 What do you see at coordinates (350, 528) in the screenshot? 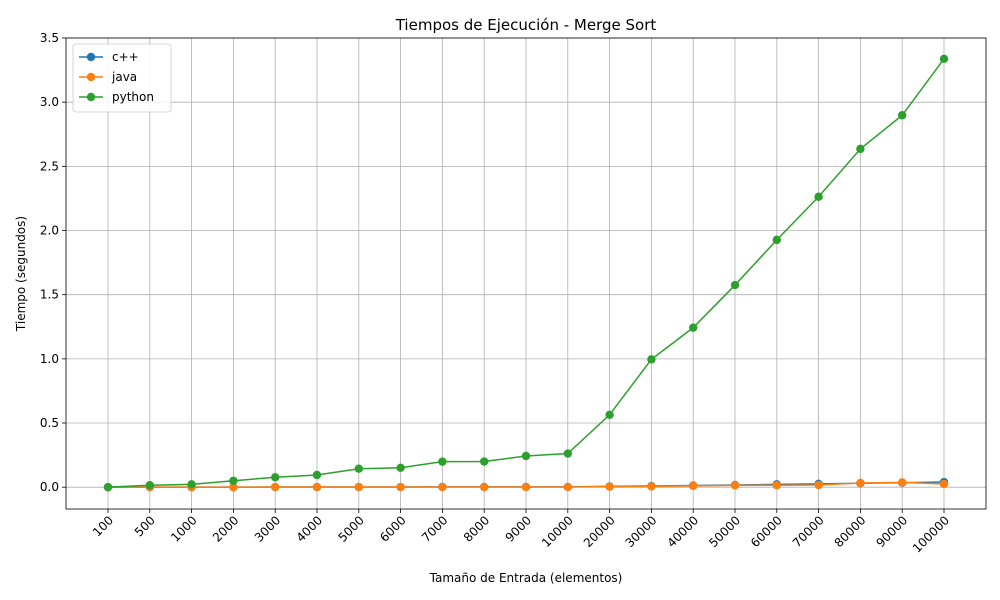
I see `x-tick-label: 5000` at bounding box center [350, 528].